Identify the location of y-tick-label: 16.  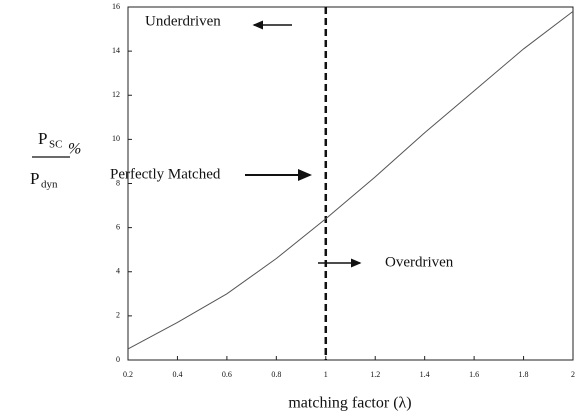
(116, 6).